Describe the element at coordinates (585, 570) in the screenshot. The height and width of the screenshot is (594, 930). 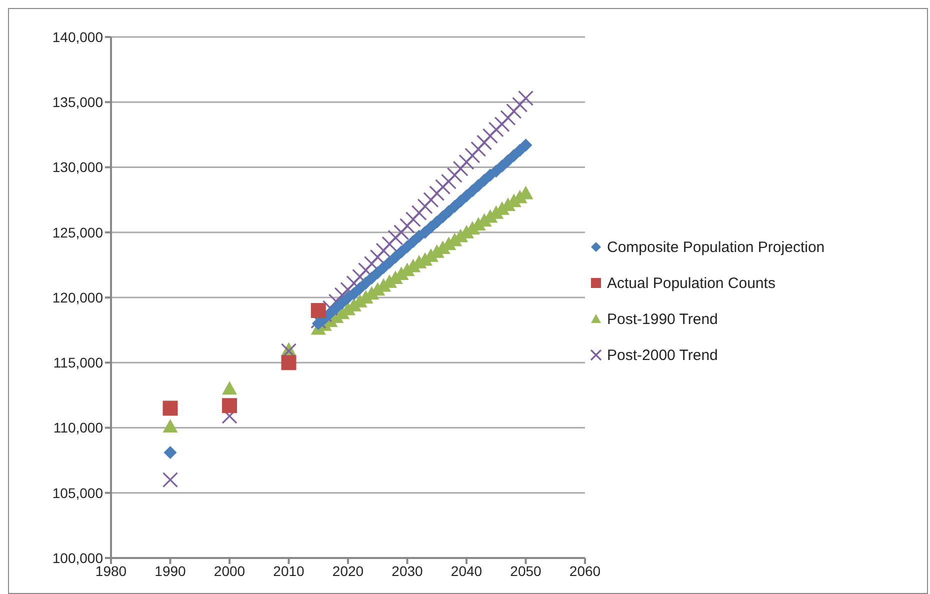
I see `x-tick-label: 2060` at that location.